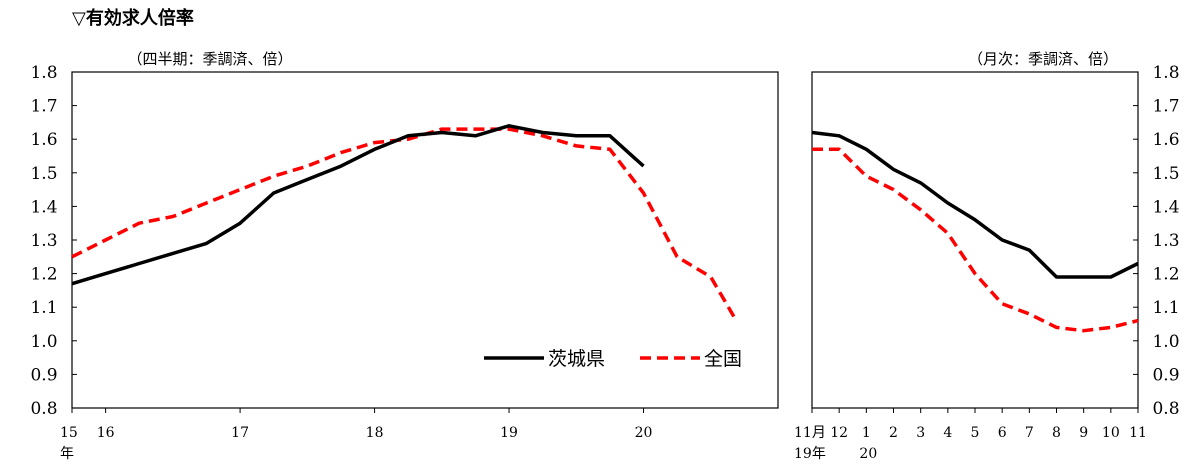 This screenshot has height=466, width=1200. I want to click on legend-label: 全国, so click(723, 359).